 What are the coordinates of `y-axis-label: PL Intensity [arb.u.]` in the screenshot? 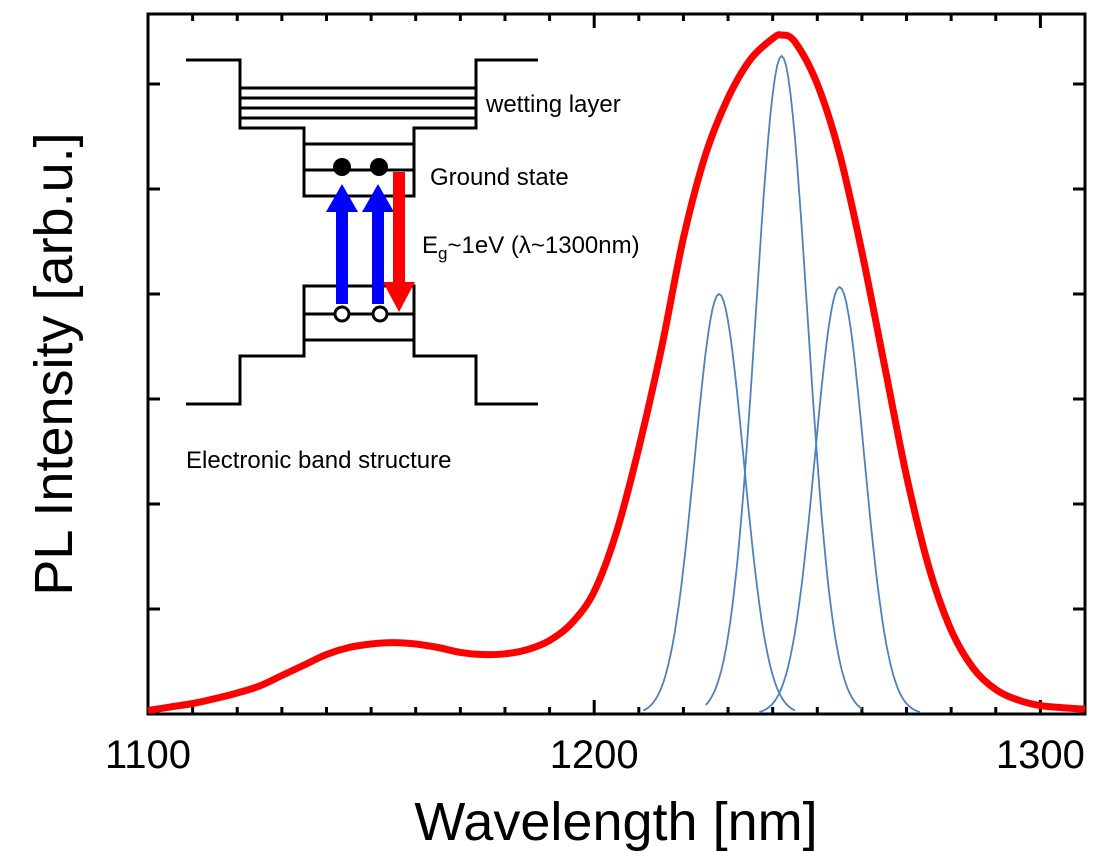 It's located at (54, 363).